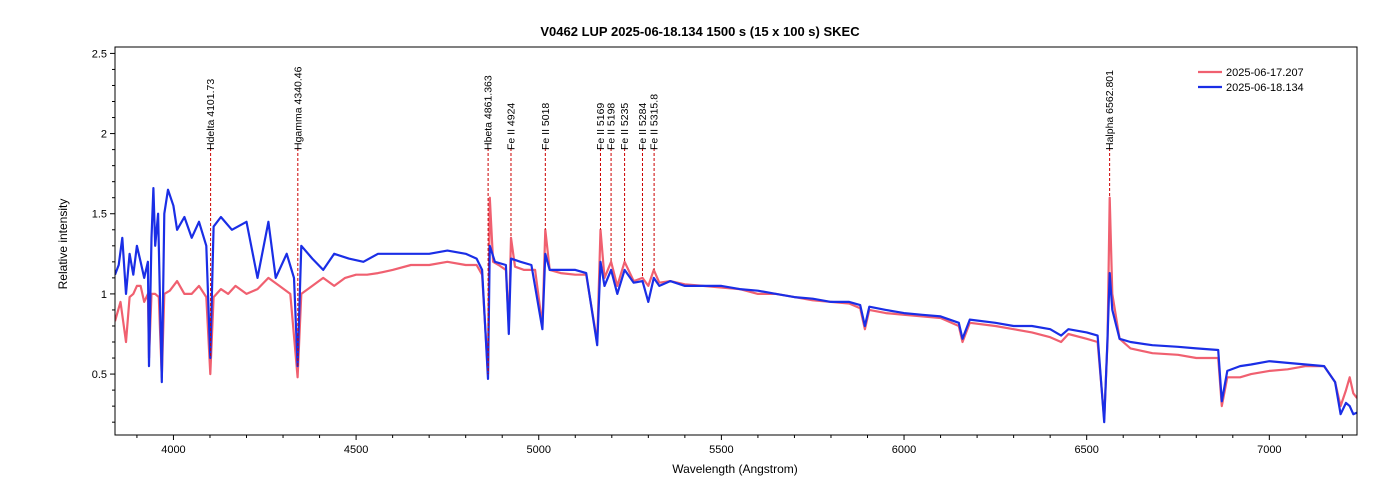 The height and width of the screenshot is (500, 1400). Describe the element at coordinates (612, 126) in the screenshot. I see `marker-label-7: Fe II 5198` at that location.